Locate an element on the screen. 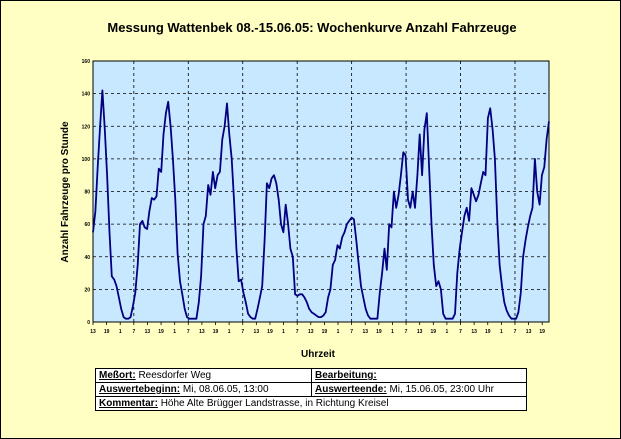 The height and width of the screenshot is (439, 621). x-axis-title: Uhrzeit is located at coordinates (318, 354).